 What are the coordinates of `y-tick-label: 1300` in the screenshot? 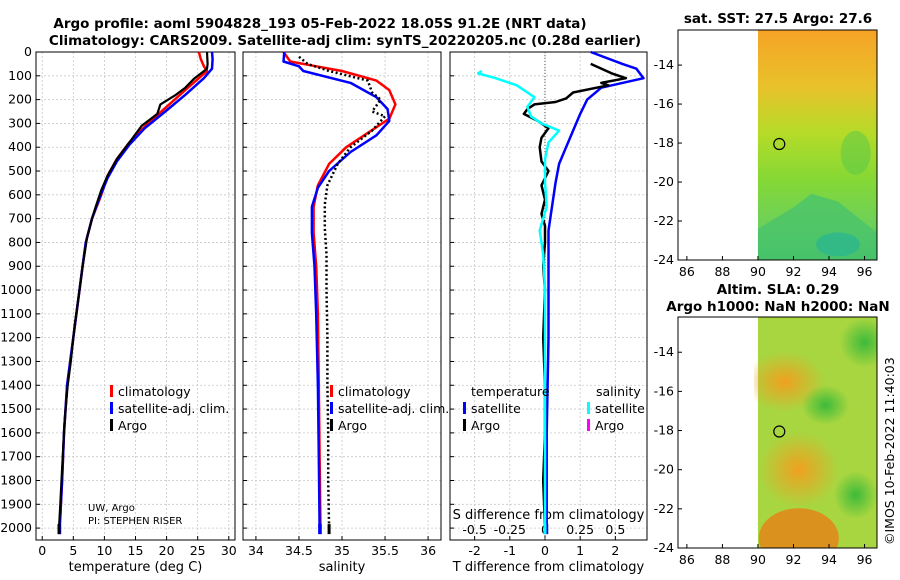 It's located at (16, 360).